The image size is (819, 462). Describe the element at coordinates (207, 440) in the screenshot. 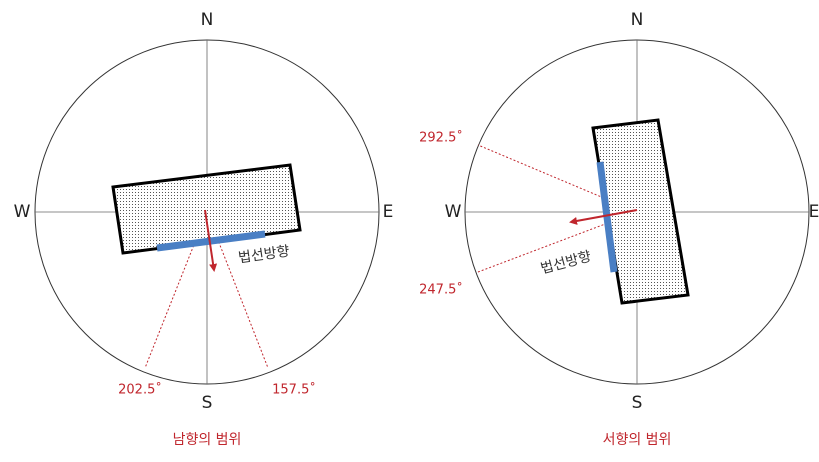

I see `caption: 남향의 범위` at that location.